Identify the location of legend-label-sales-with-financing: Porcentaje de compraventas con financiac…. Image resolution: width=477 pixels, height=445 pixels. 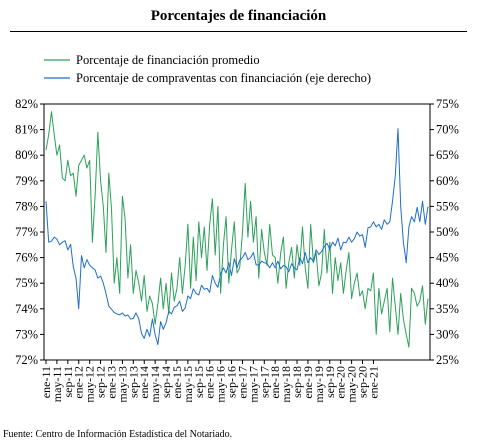
(223, 78).